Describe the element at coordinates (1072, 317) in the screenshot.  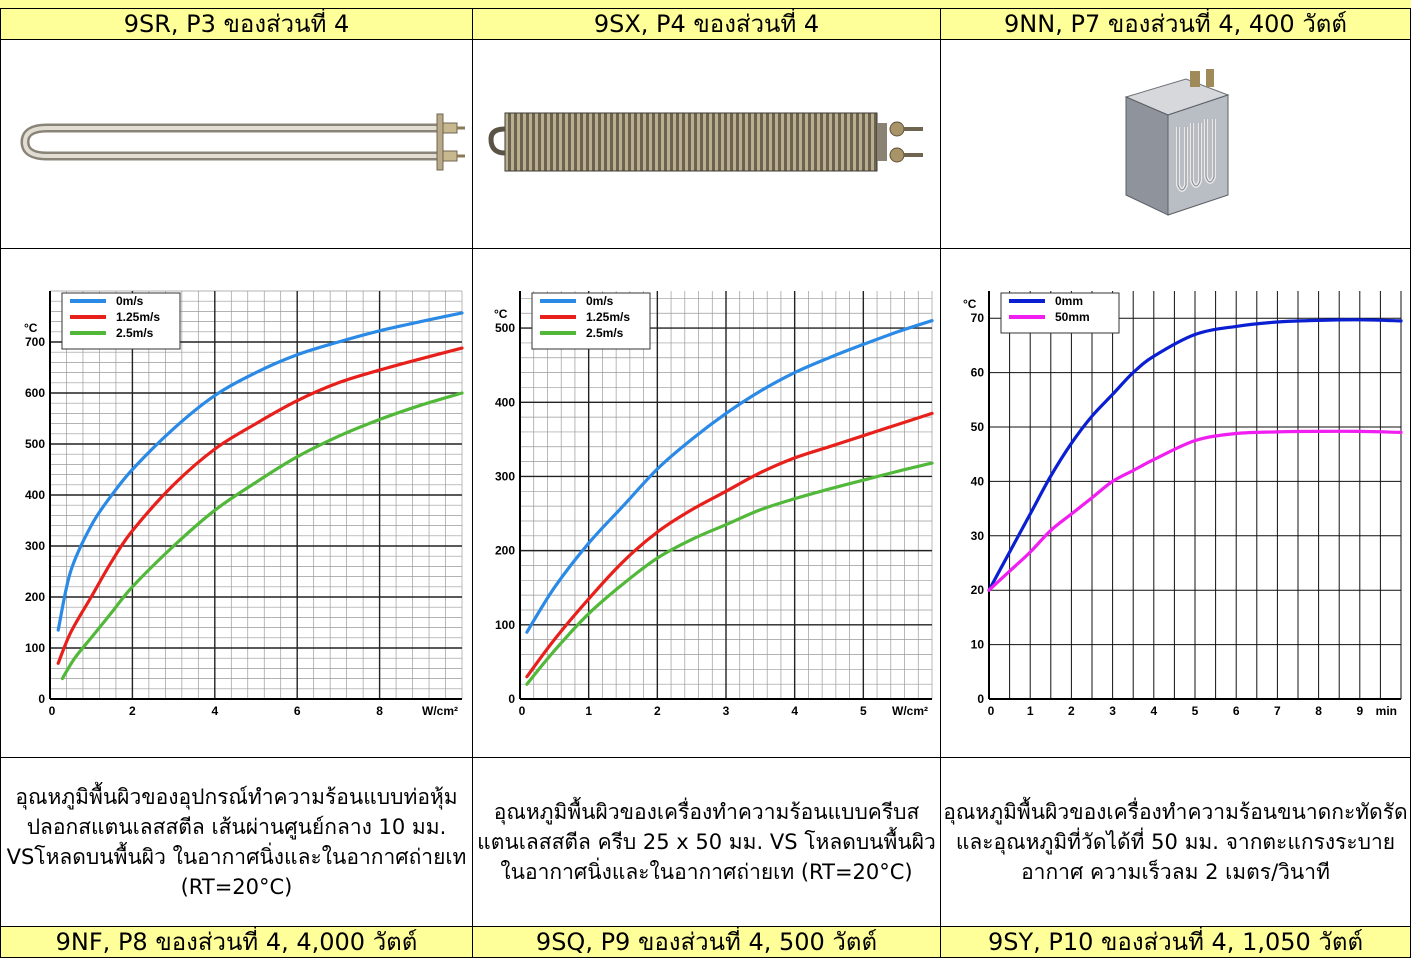
I see `legend-label: 50mm` at that location.